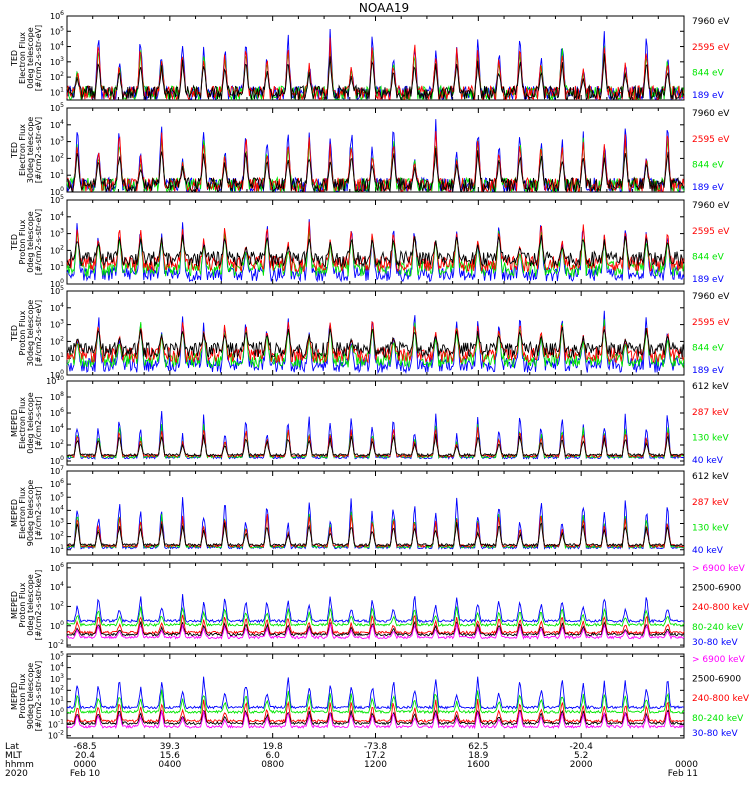 The image size is (750, 804). What do you see at coordinates (376, 747) in the screenshot?
I see `footer-lat-value: -73.8` at bounding box center [376, 747].